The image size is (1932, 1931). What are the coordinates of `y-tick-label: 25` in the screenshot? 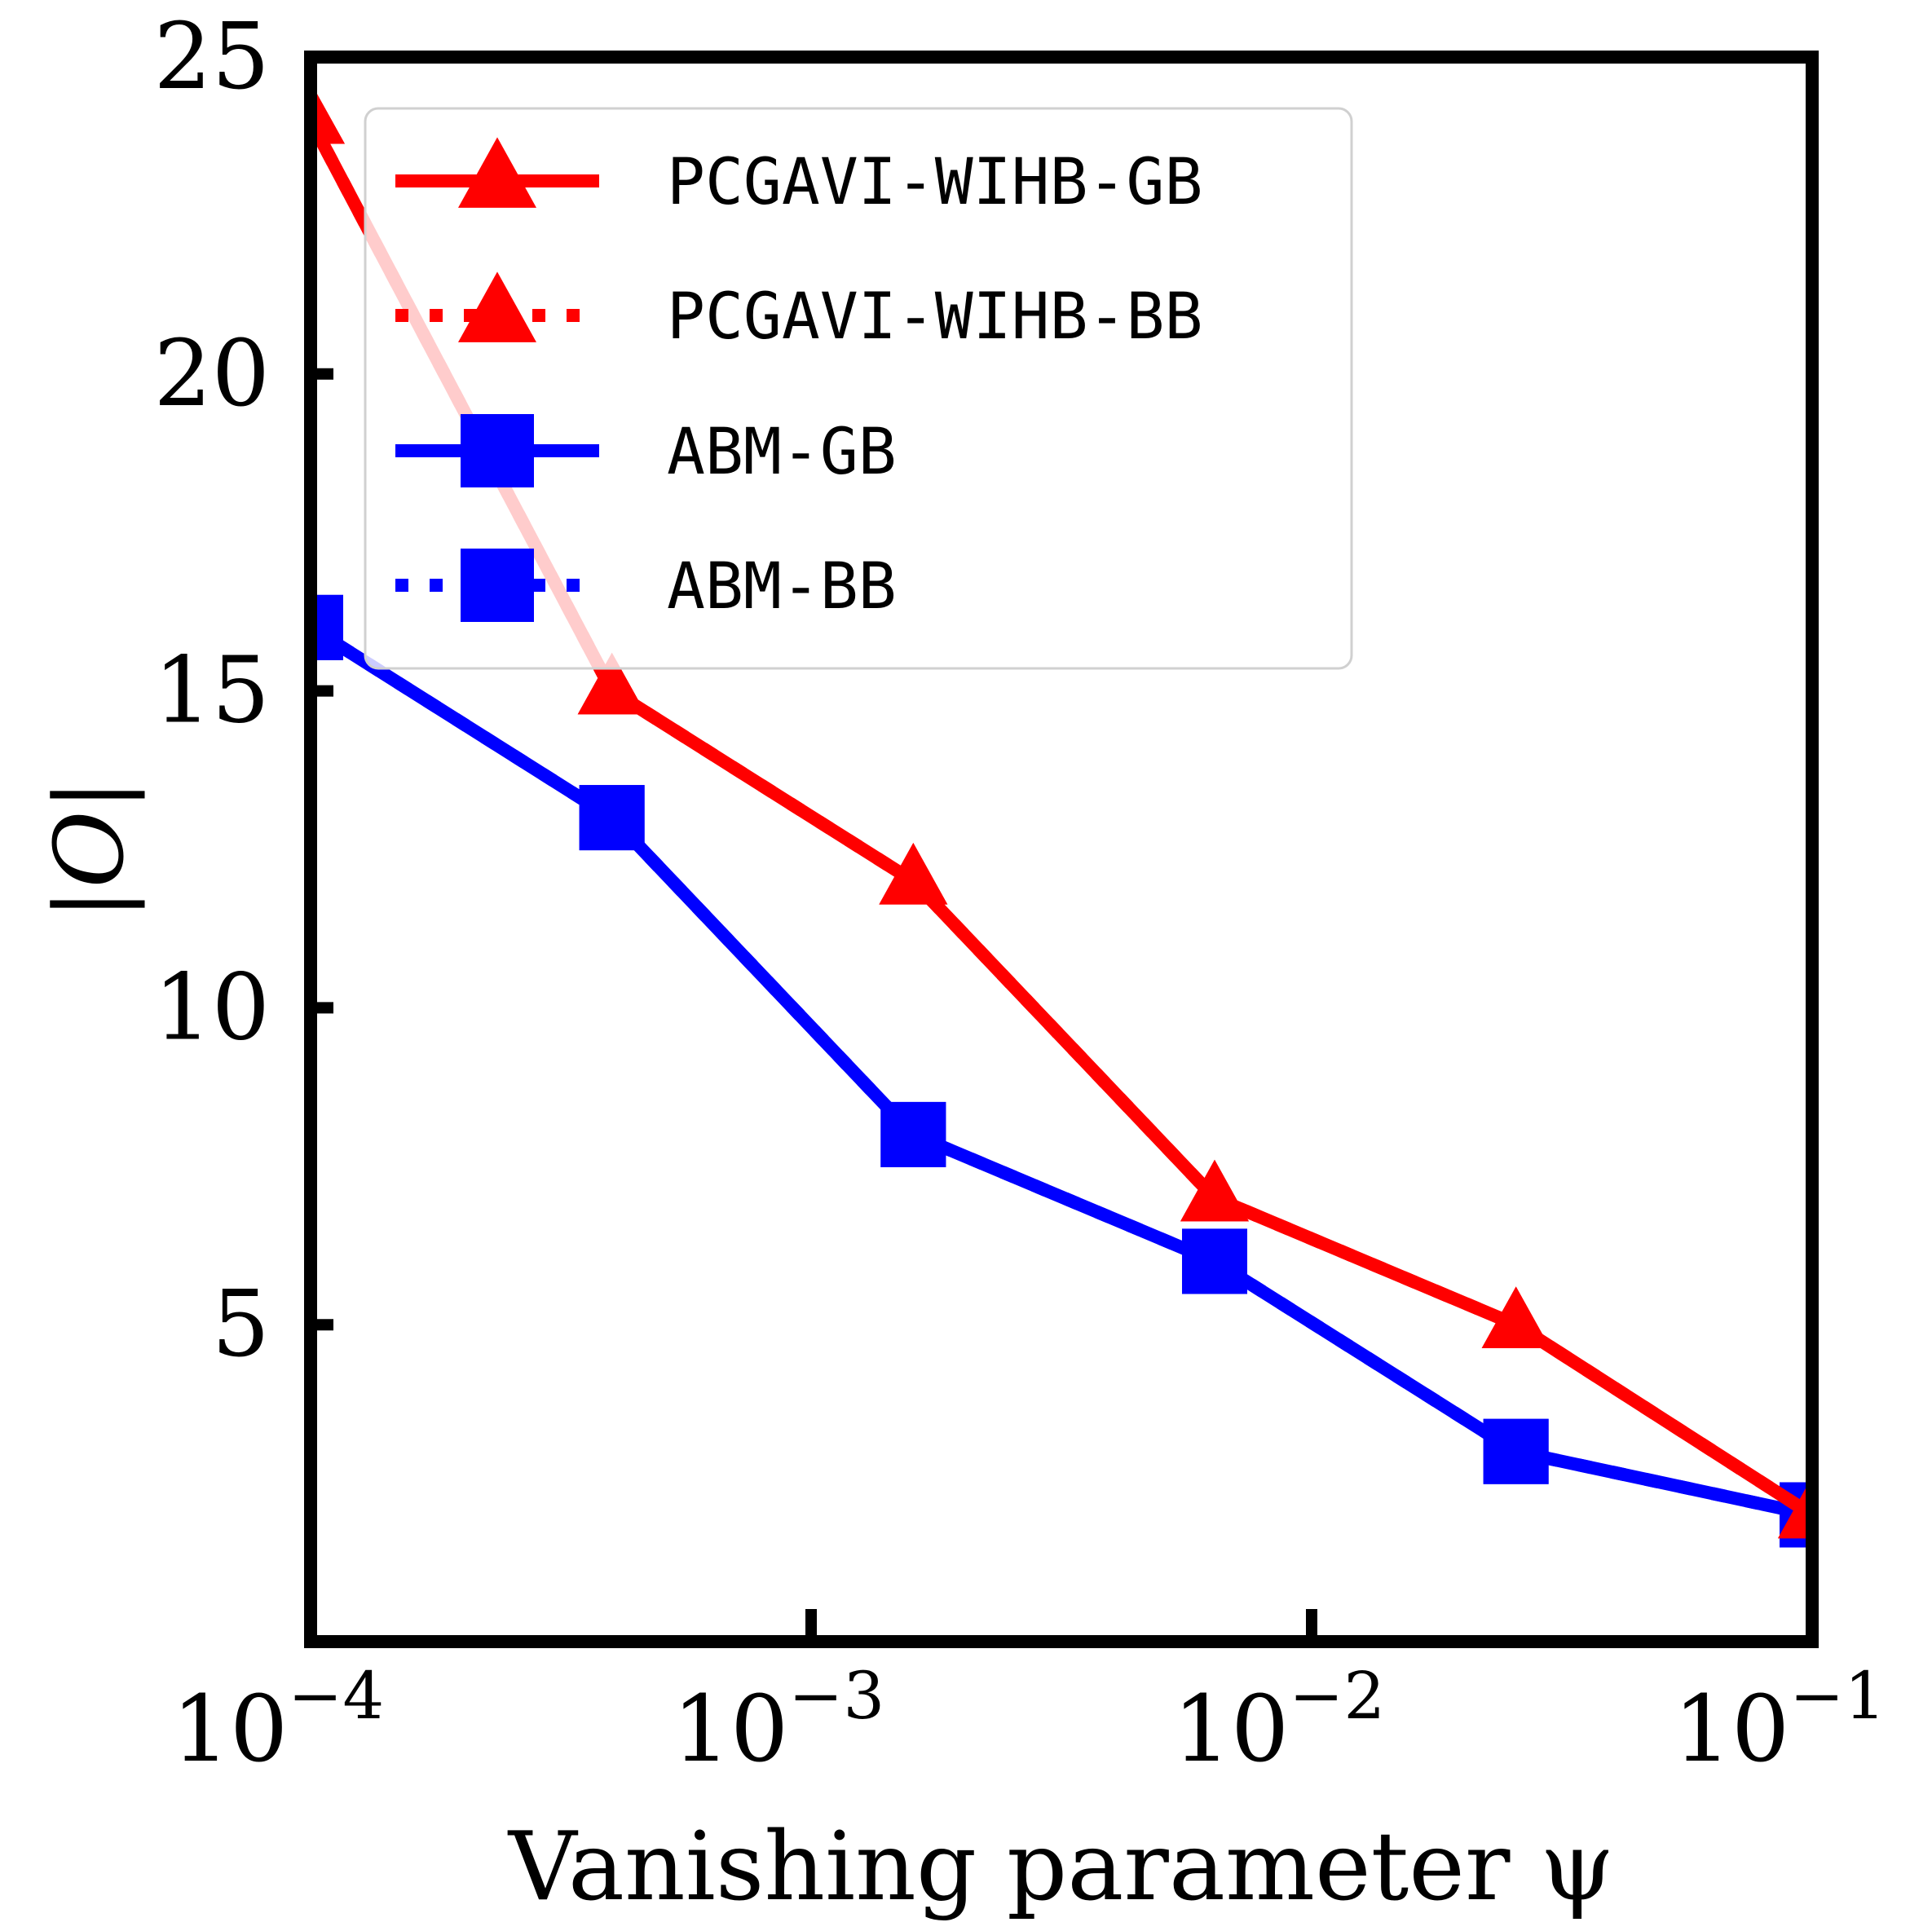 It's located at (211, 57).